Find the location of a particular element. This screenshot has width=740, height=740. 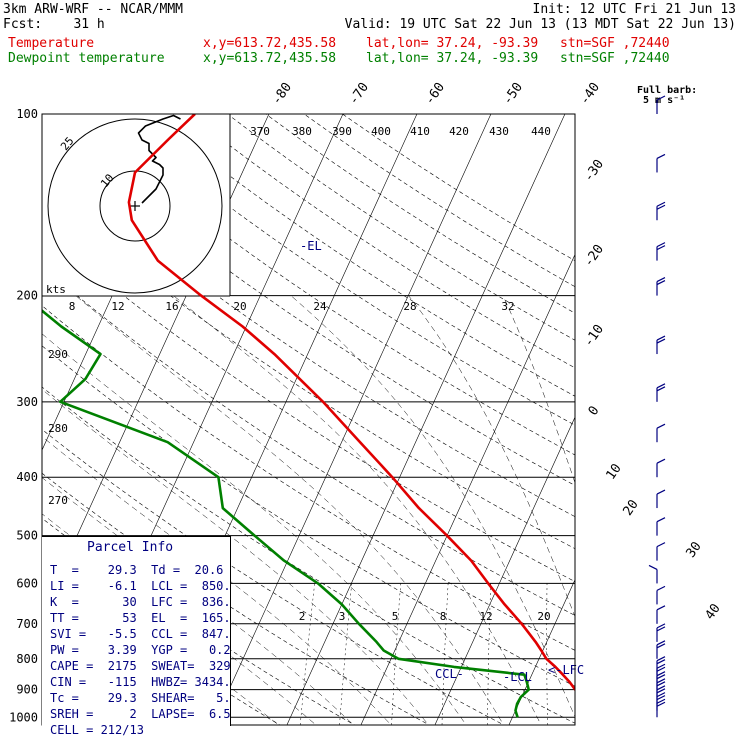

pressure-label-400: 400 is located at coordinates (27, 477).